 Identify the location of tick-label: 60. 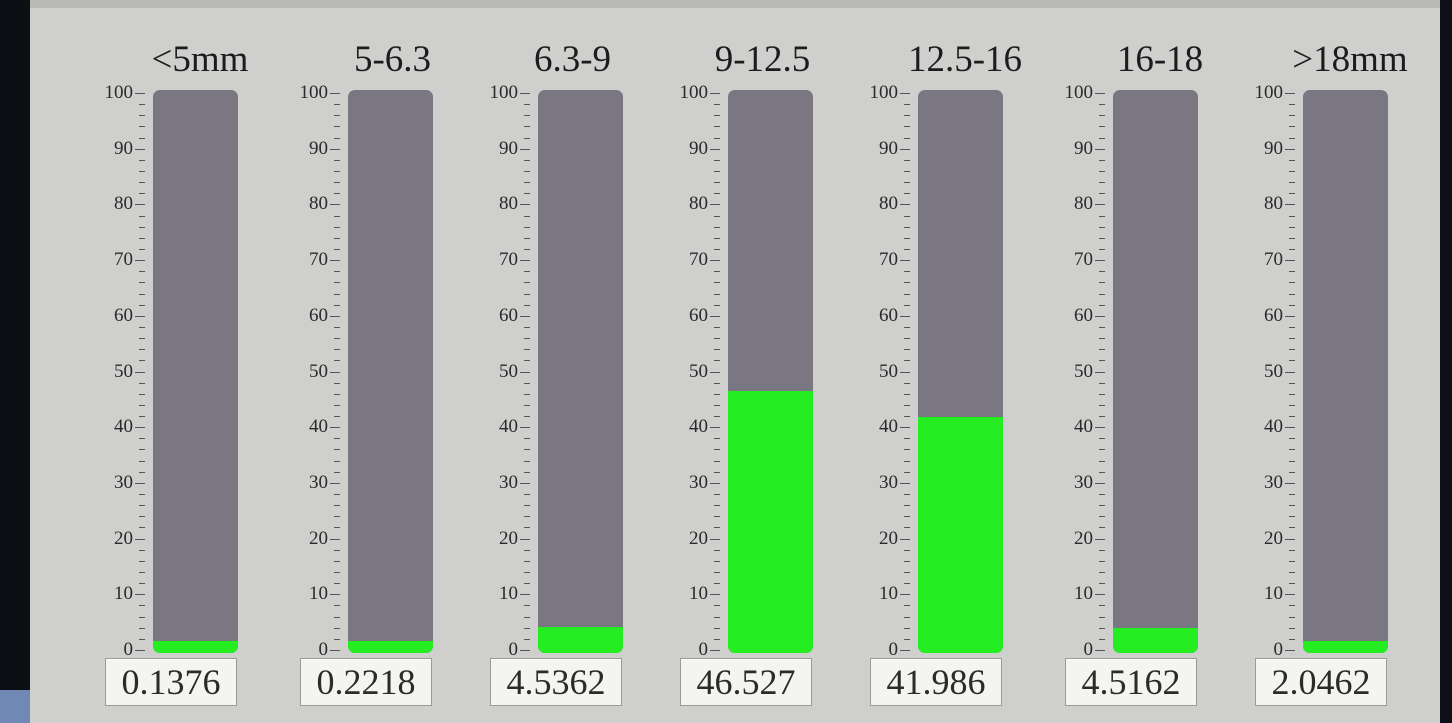
(1273, 315).